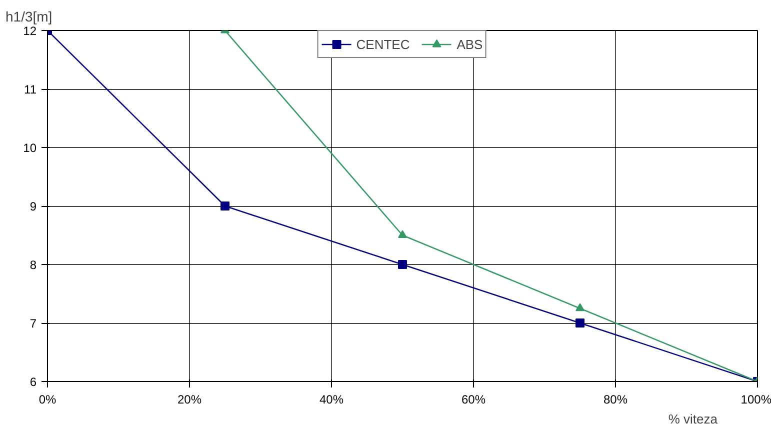 The image size is (771, 426). I want to click on legend-label: ABS, so click(469, 44).